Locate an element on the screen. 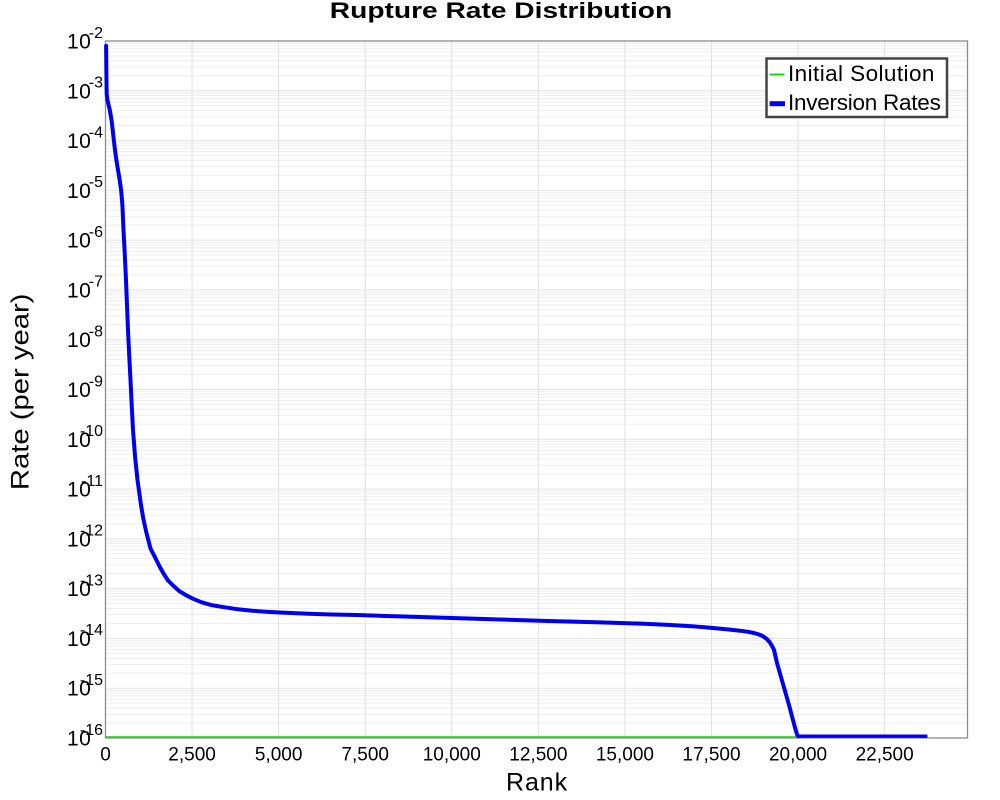 The image size is (1000, 800). svg-text: -14 is located at coordinates (91, 630).